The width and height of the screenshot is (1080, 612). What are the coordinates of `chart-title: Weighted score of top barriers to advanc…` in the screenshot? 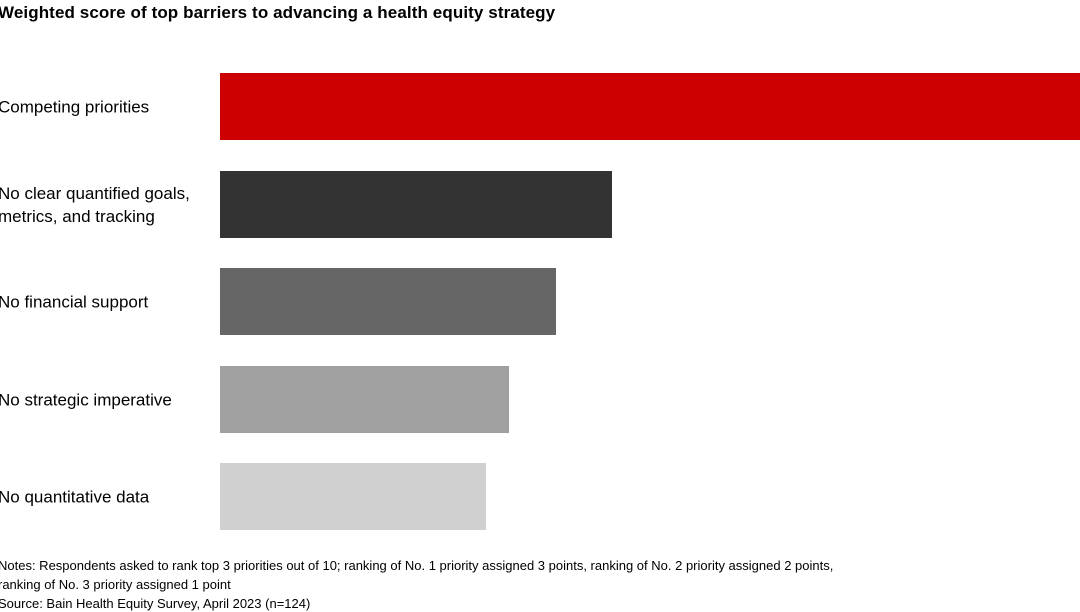 It's located at (278, 12).